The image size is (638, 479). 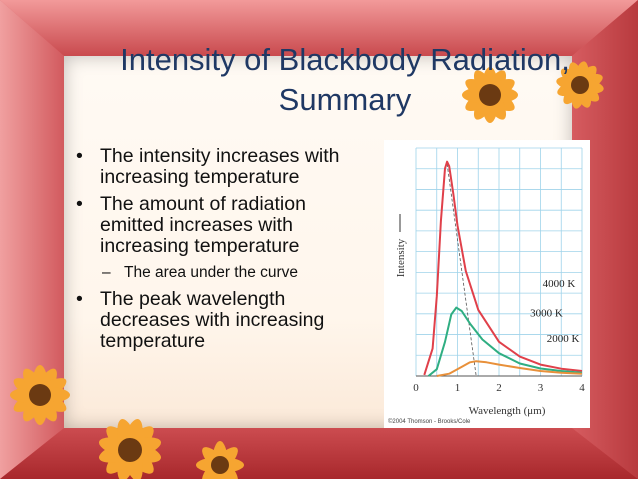 What do you see at coordinates (416, 388) in the screenshot?
I see `x-tick-label: 0` at bounding box center [416, 388].